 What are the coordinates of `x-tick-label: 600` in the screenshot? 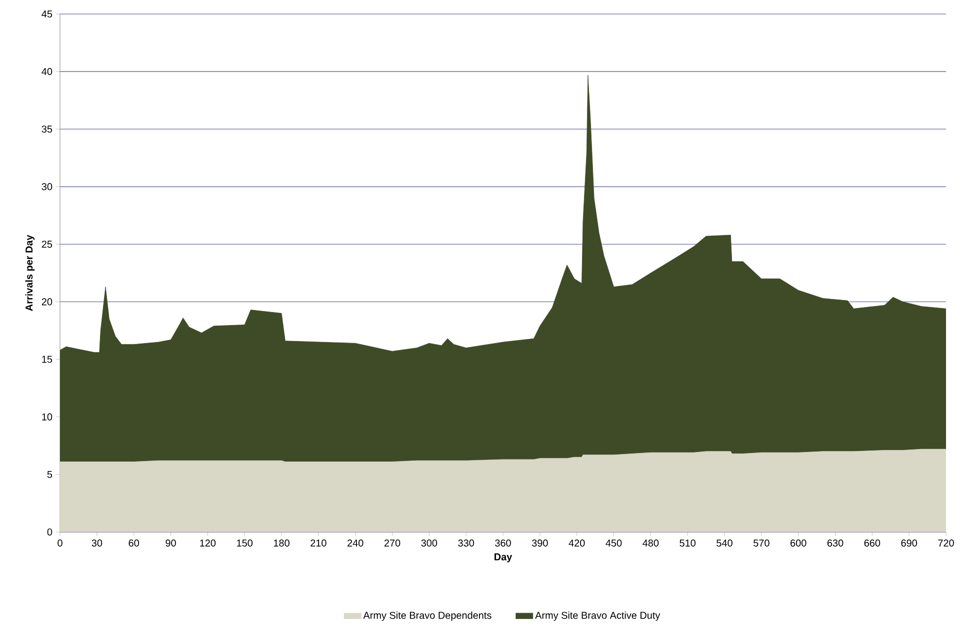 It's located at (798, 543).